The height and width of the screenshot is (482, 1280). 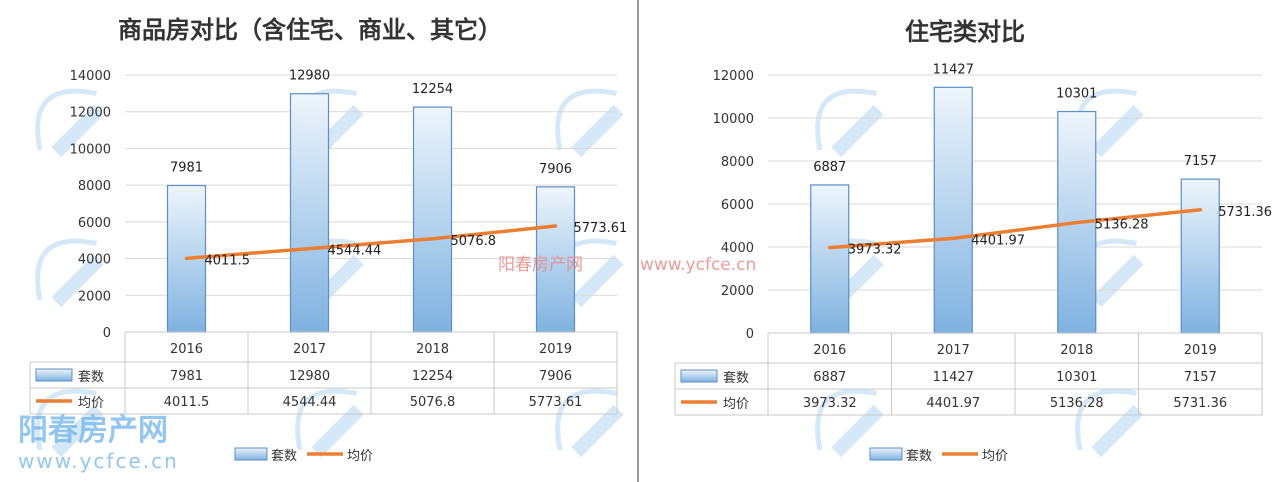 What do you see at coordinates (1200, 403) in the screenshot?
I see `table-cell-price: 5731.36` at bounding box center [1200, 403].